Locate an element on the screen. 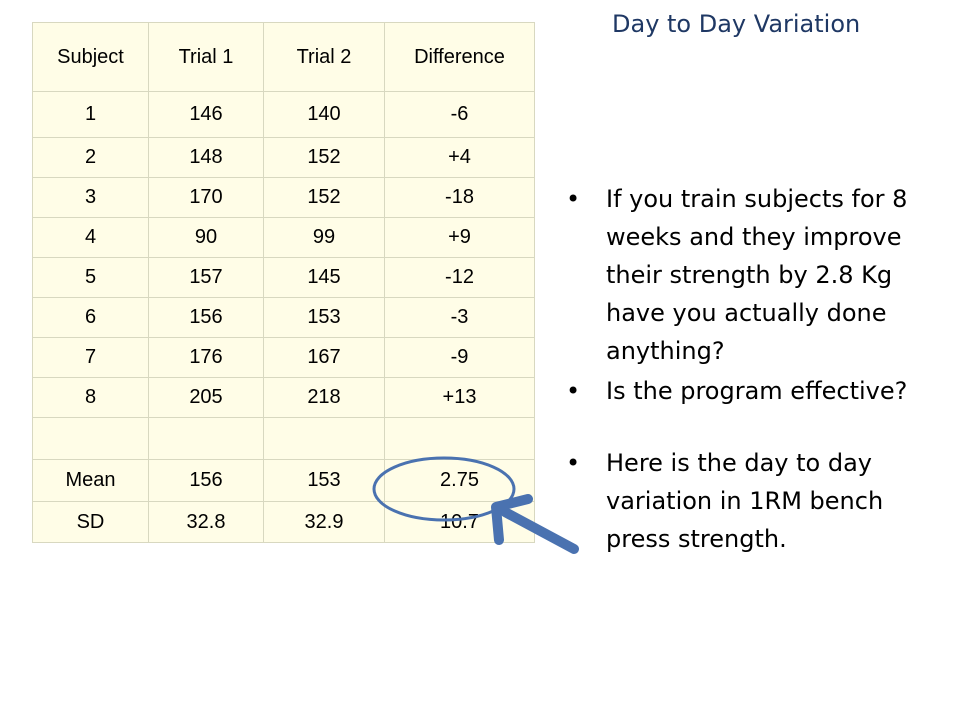 The width and height of the screenshot is (960, 720). table-cell: -9 is located at coordinates (459, 357).